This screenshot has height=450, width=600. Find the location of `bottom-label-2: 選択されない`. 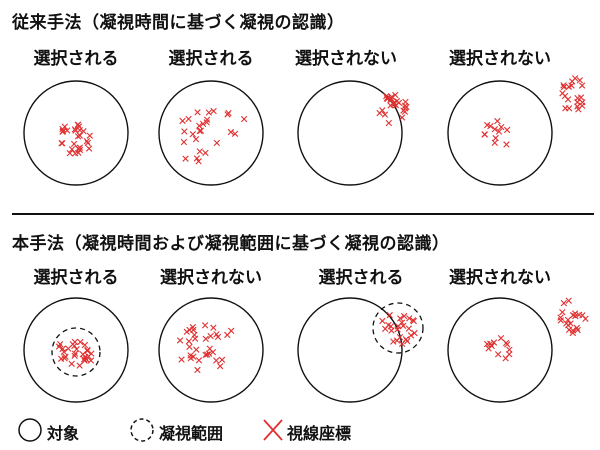

bottom-label-2: 選択されない is located at coordinates (211, 278).